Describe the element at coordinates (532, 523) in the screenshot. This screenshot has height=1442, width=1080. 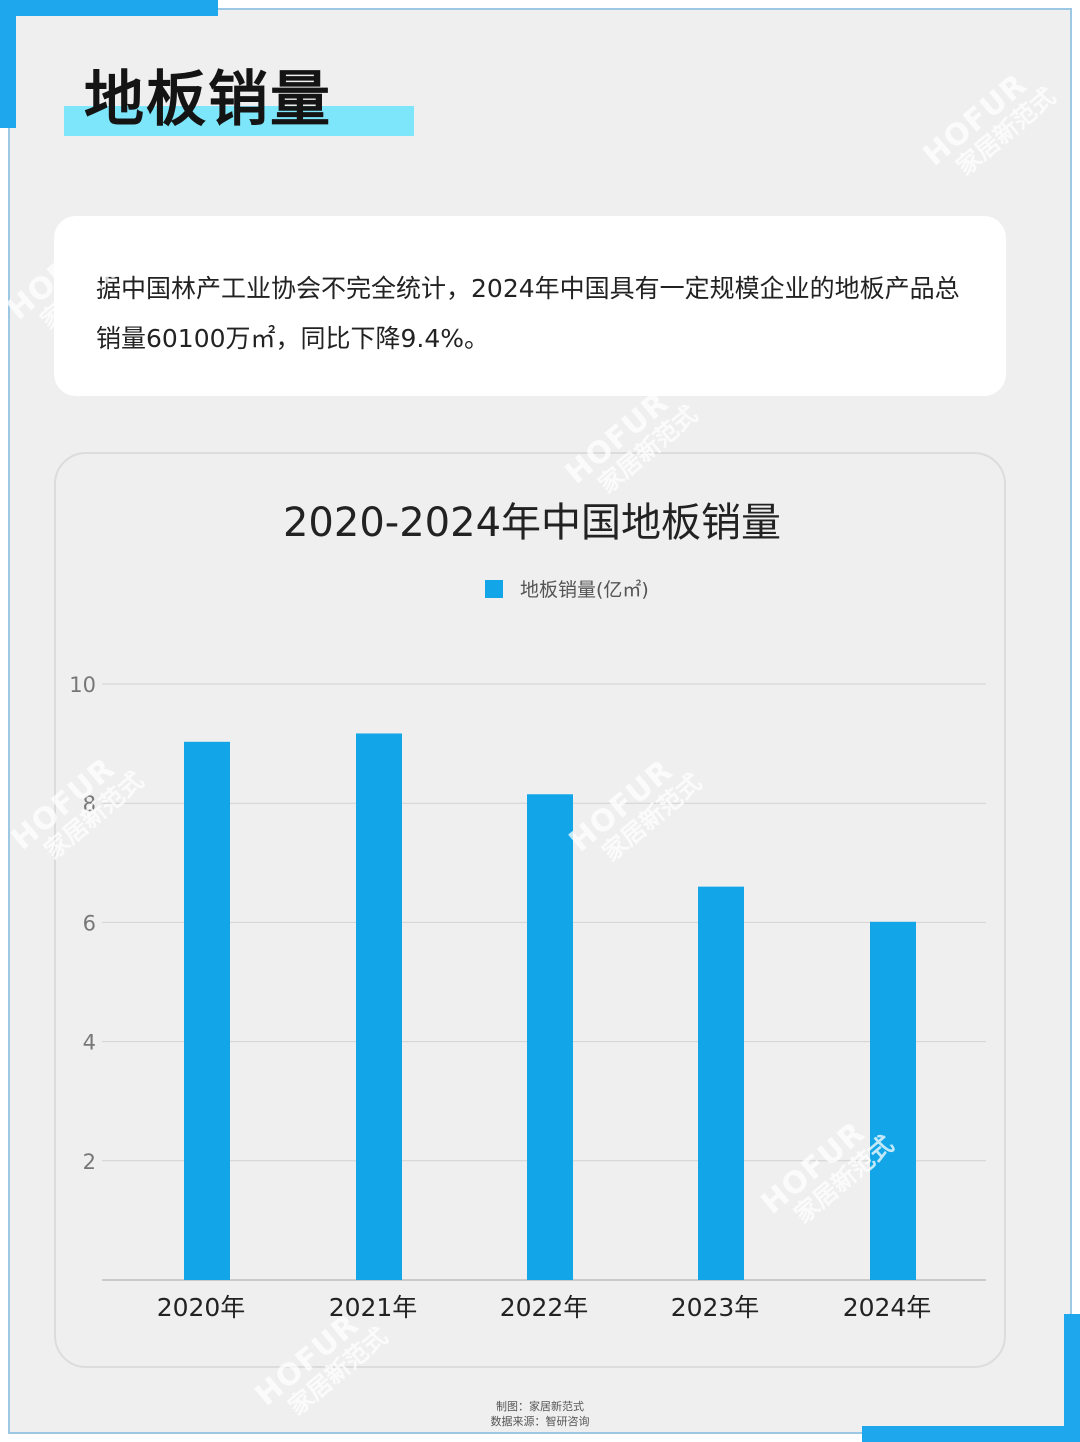
I see `chart-title: 2020-2024年中国地板销量` at that location.